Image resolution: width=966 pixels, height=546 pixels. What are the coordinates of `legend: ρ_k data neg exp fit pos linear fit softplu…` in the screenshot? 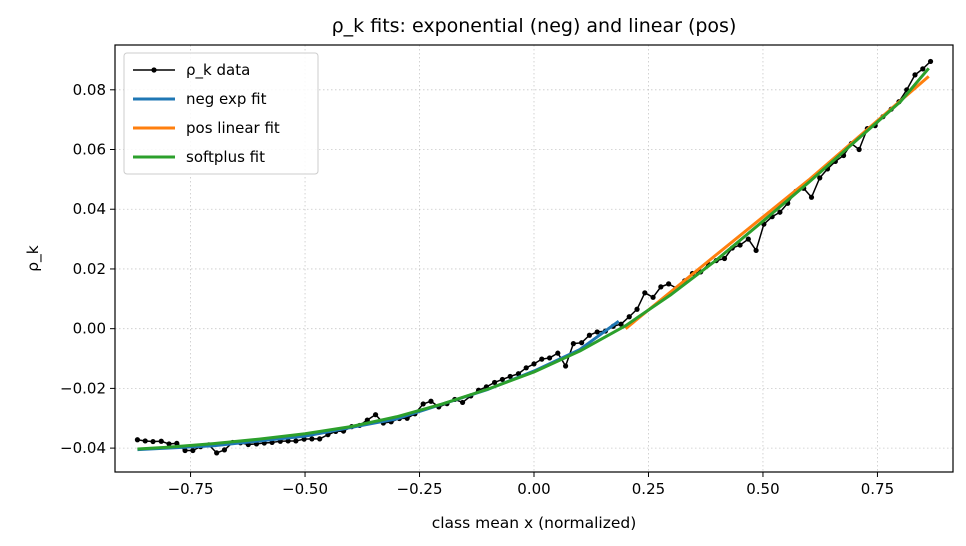 It's located at (221, 113).